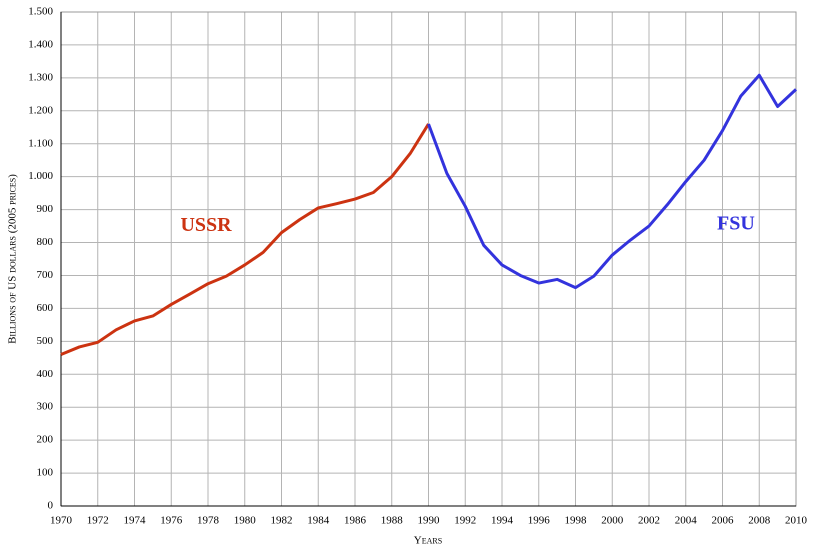  Describe the element at coordinates (45, 242) in the screenshot. I see `y-tick-label: 800` at that location.